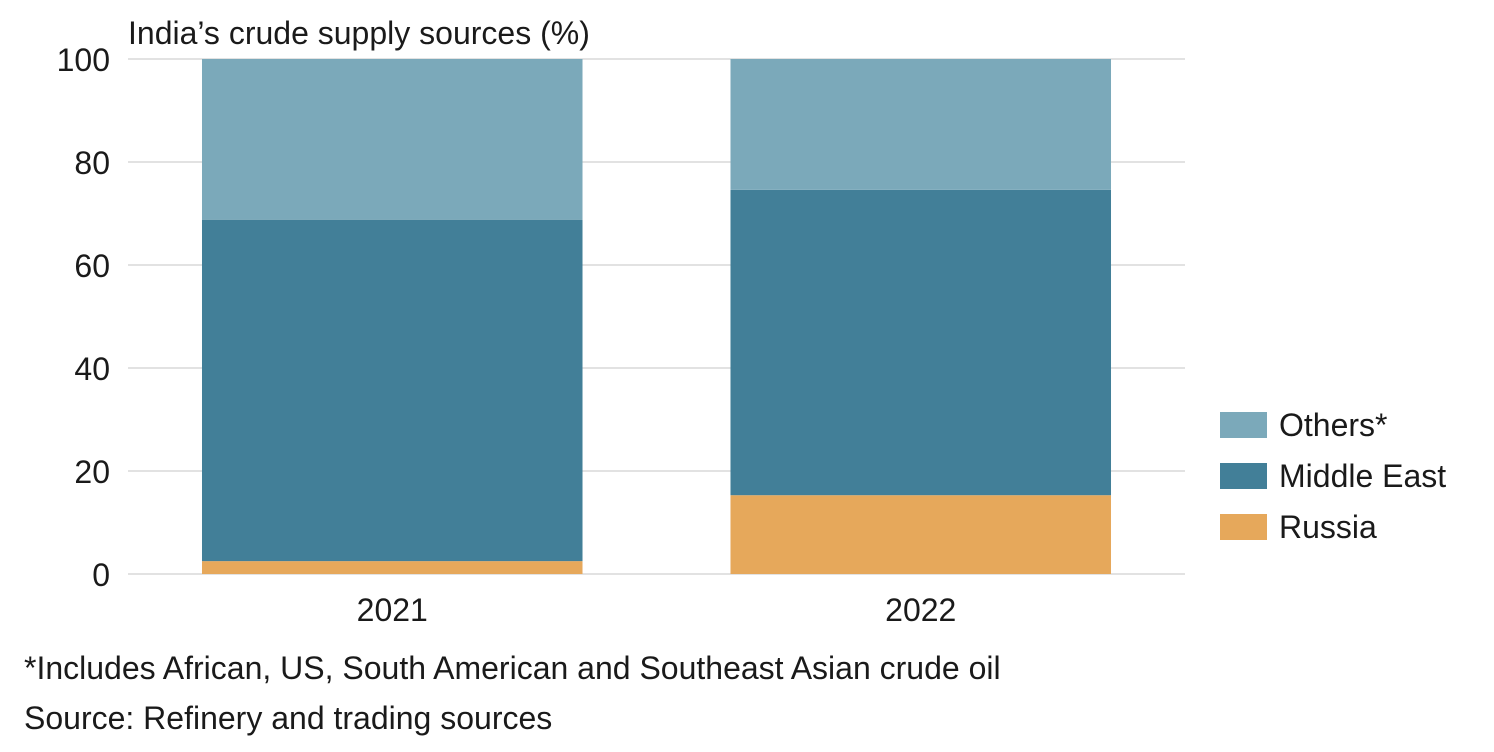 This screenshot has height=752, width=1494. I want to click on legend-swatch-middle-east, so click(1243, 476).